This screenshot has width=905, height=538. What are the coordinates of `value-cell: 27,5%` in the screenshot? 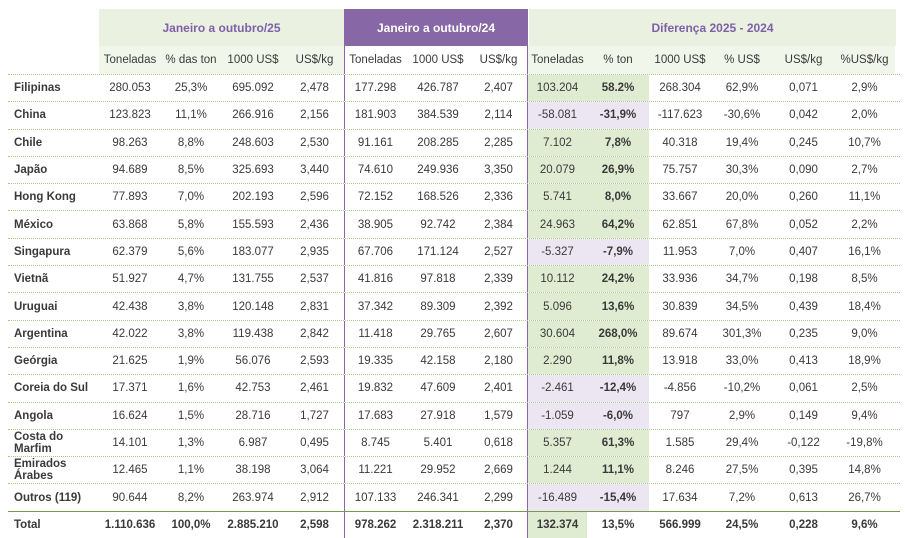 It's located at (742, 470).